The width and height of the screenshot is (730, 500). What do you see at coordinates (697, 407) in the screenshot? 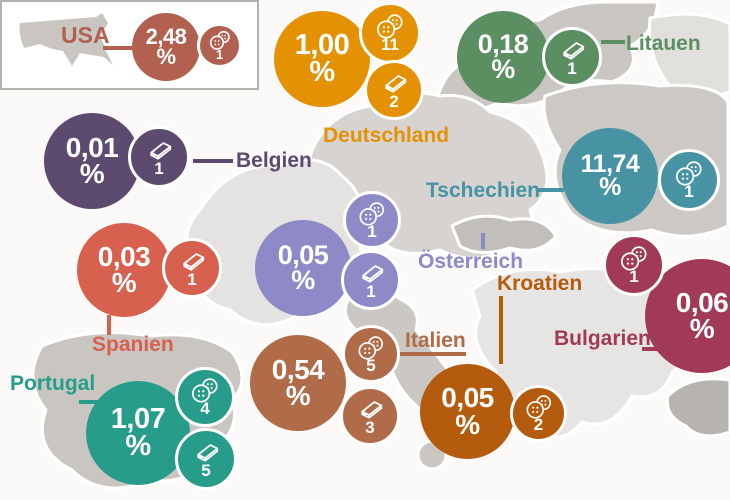
I see `map-turkey` at bounding box center [697, 407].